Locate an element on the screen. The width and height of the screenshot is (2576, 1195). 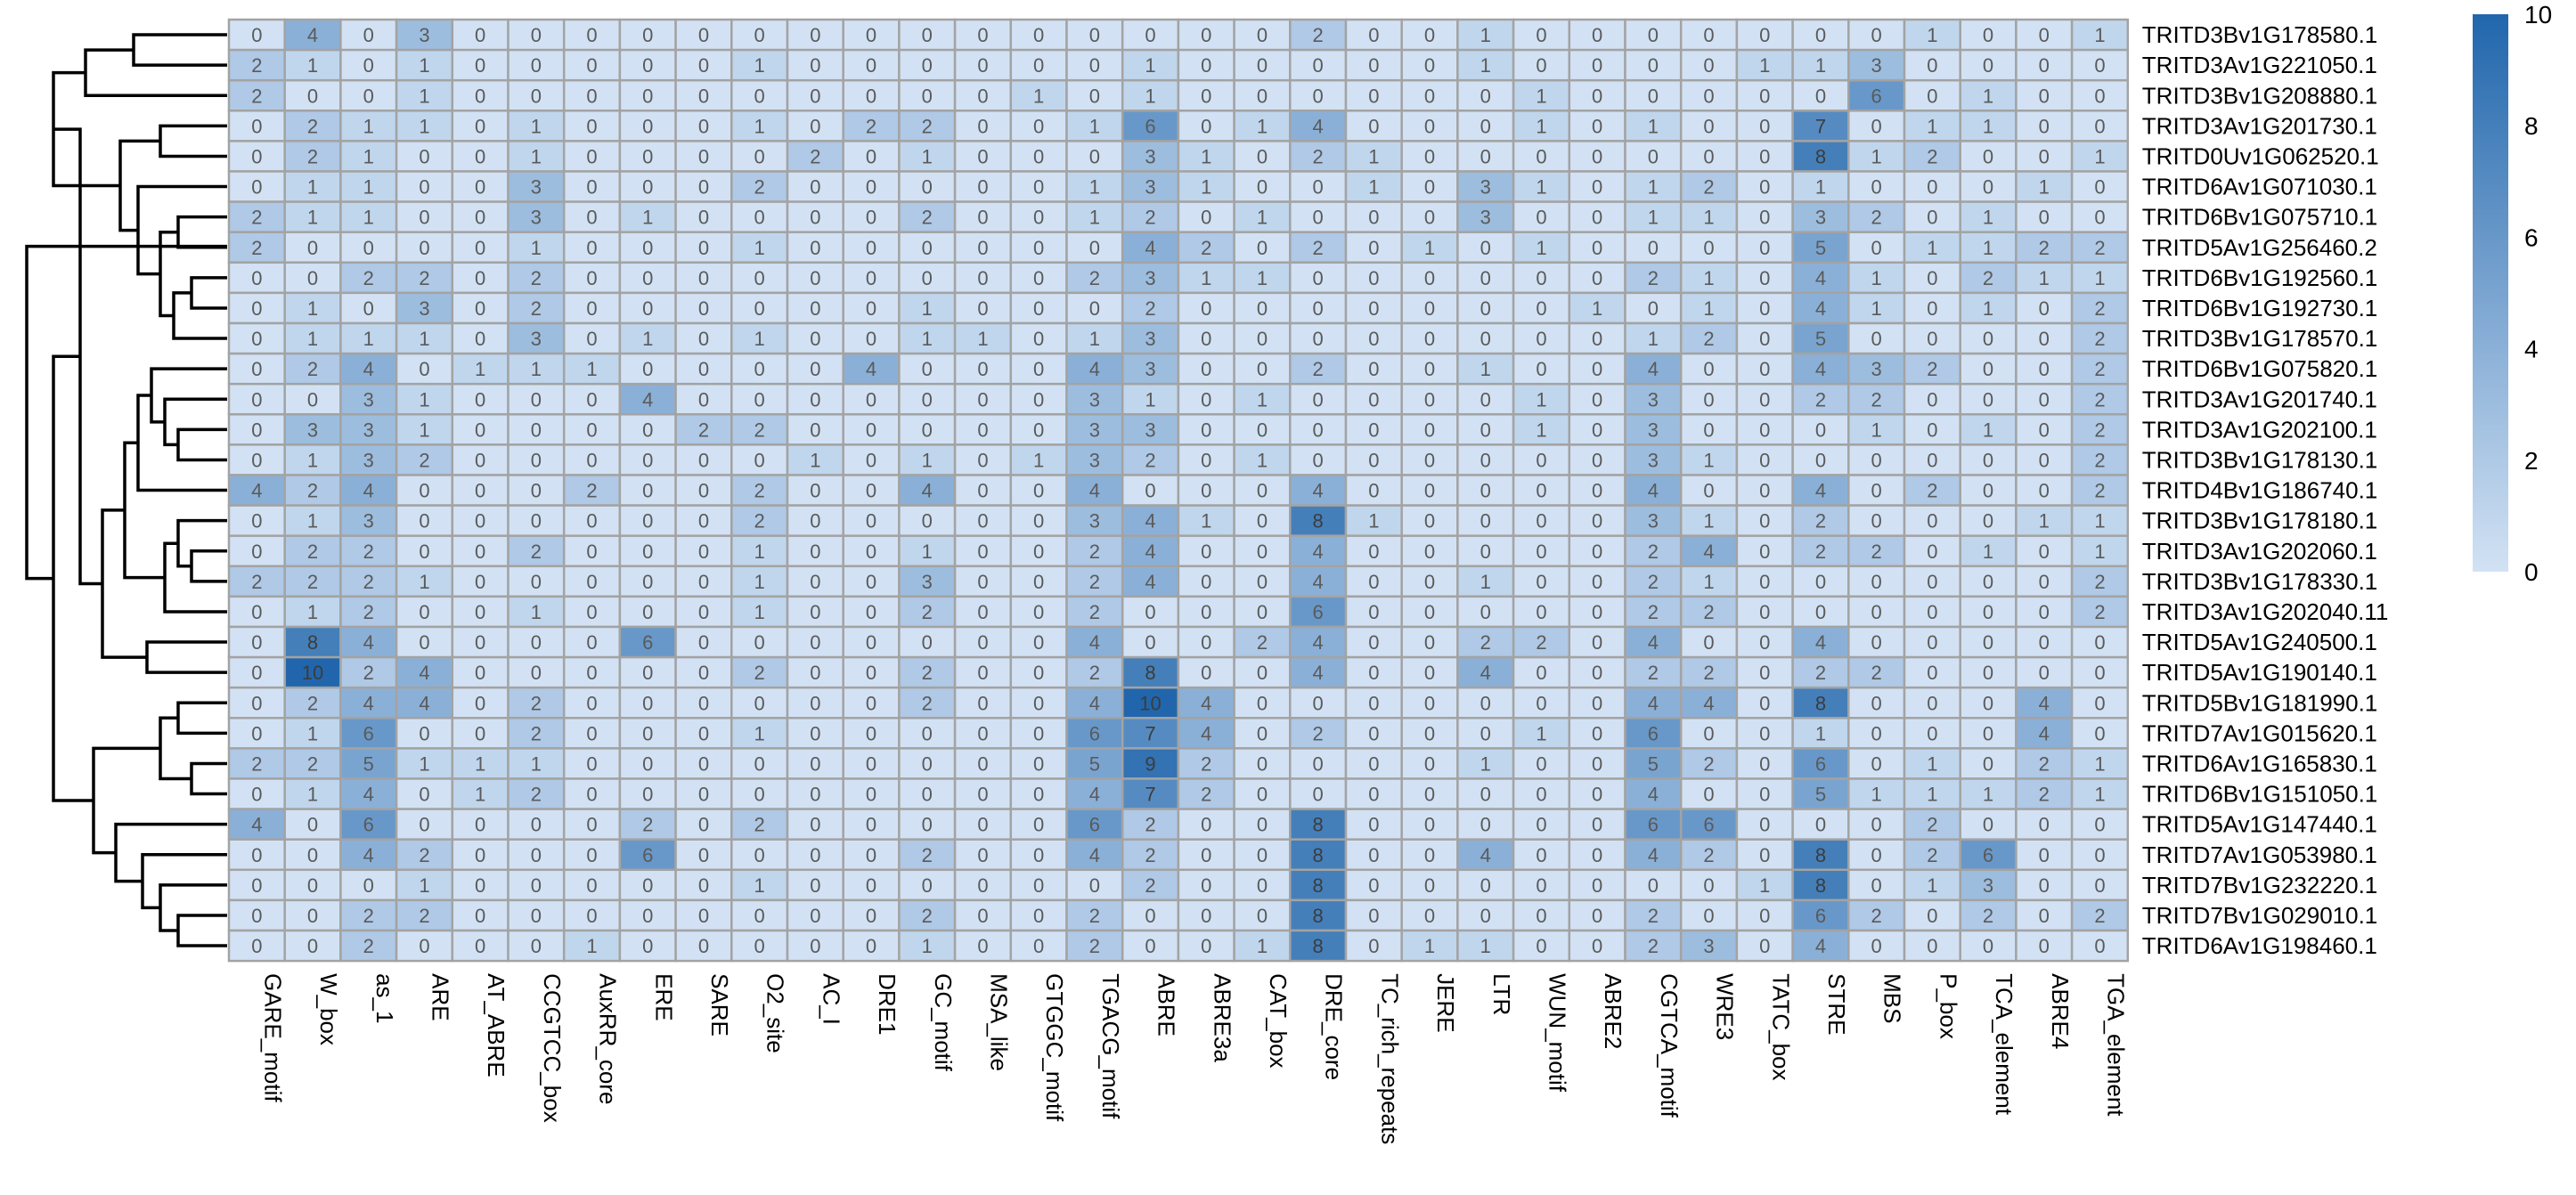
column-label: ABRE3a is located at coordinates (1222, 1018).